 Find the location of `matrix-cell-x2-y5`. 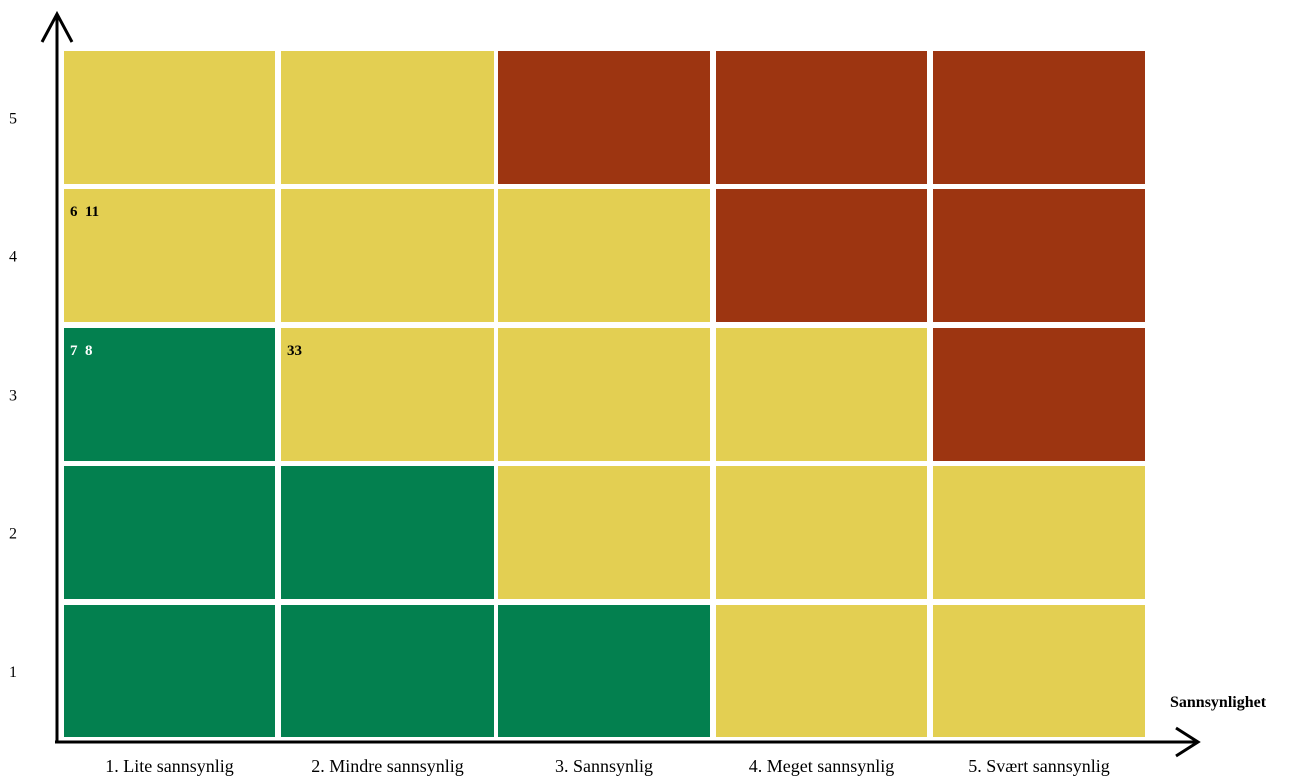

matrix-cell-x2-y5 is located at coordinates (387, 117).